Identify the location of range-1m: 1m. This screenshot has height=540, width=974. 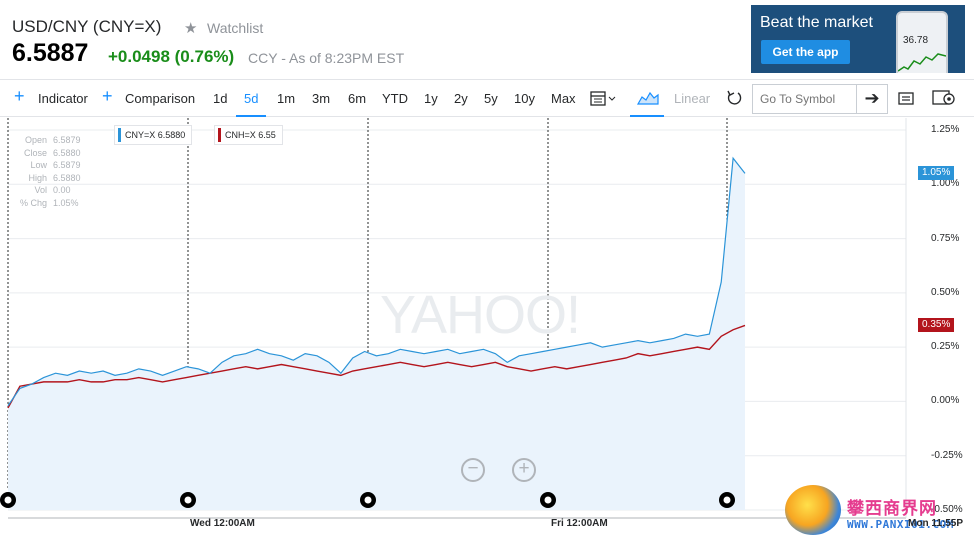
(286, 98).